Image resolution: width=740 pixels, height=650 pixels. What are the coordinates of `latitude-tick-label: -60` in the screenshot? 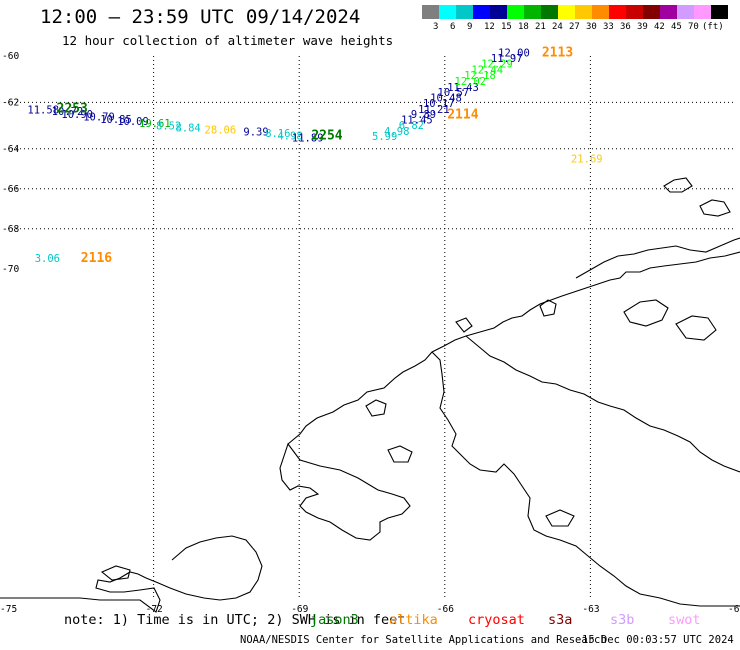 It's located at (10, 56).